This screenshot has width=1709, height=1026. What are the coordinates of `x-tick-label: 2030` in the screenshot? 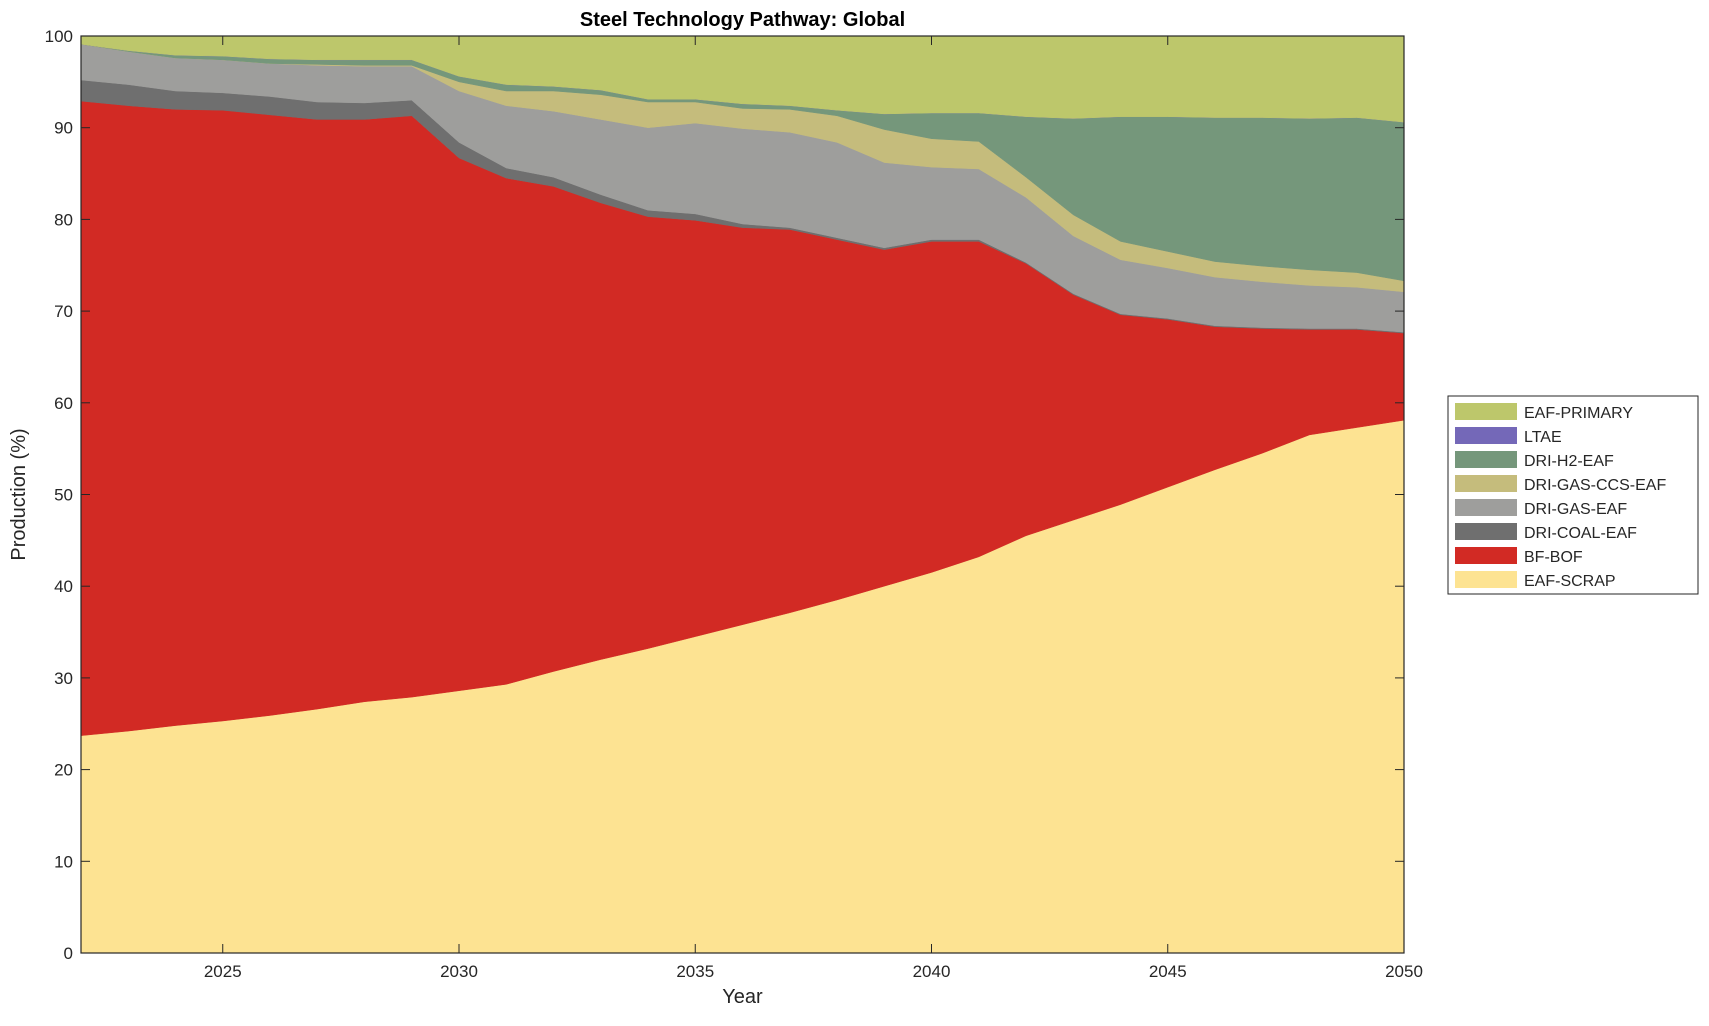 It's located at (459, 971).